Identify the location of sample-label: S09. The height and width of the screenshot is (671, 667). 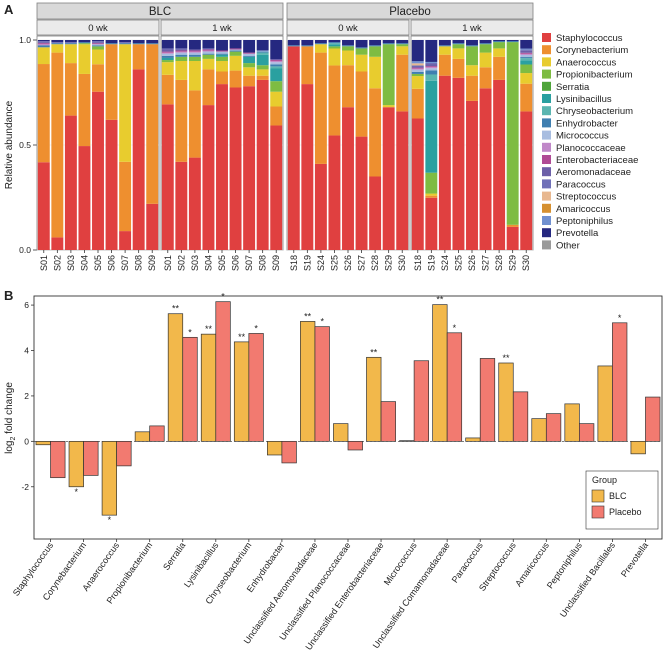
(276, 263).